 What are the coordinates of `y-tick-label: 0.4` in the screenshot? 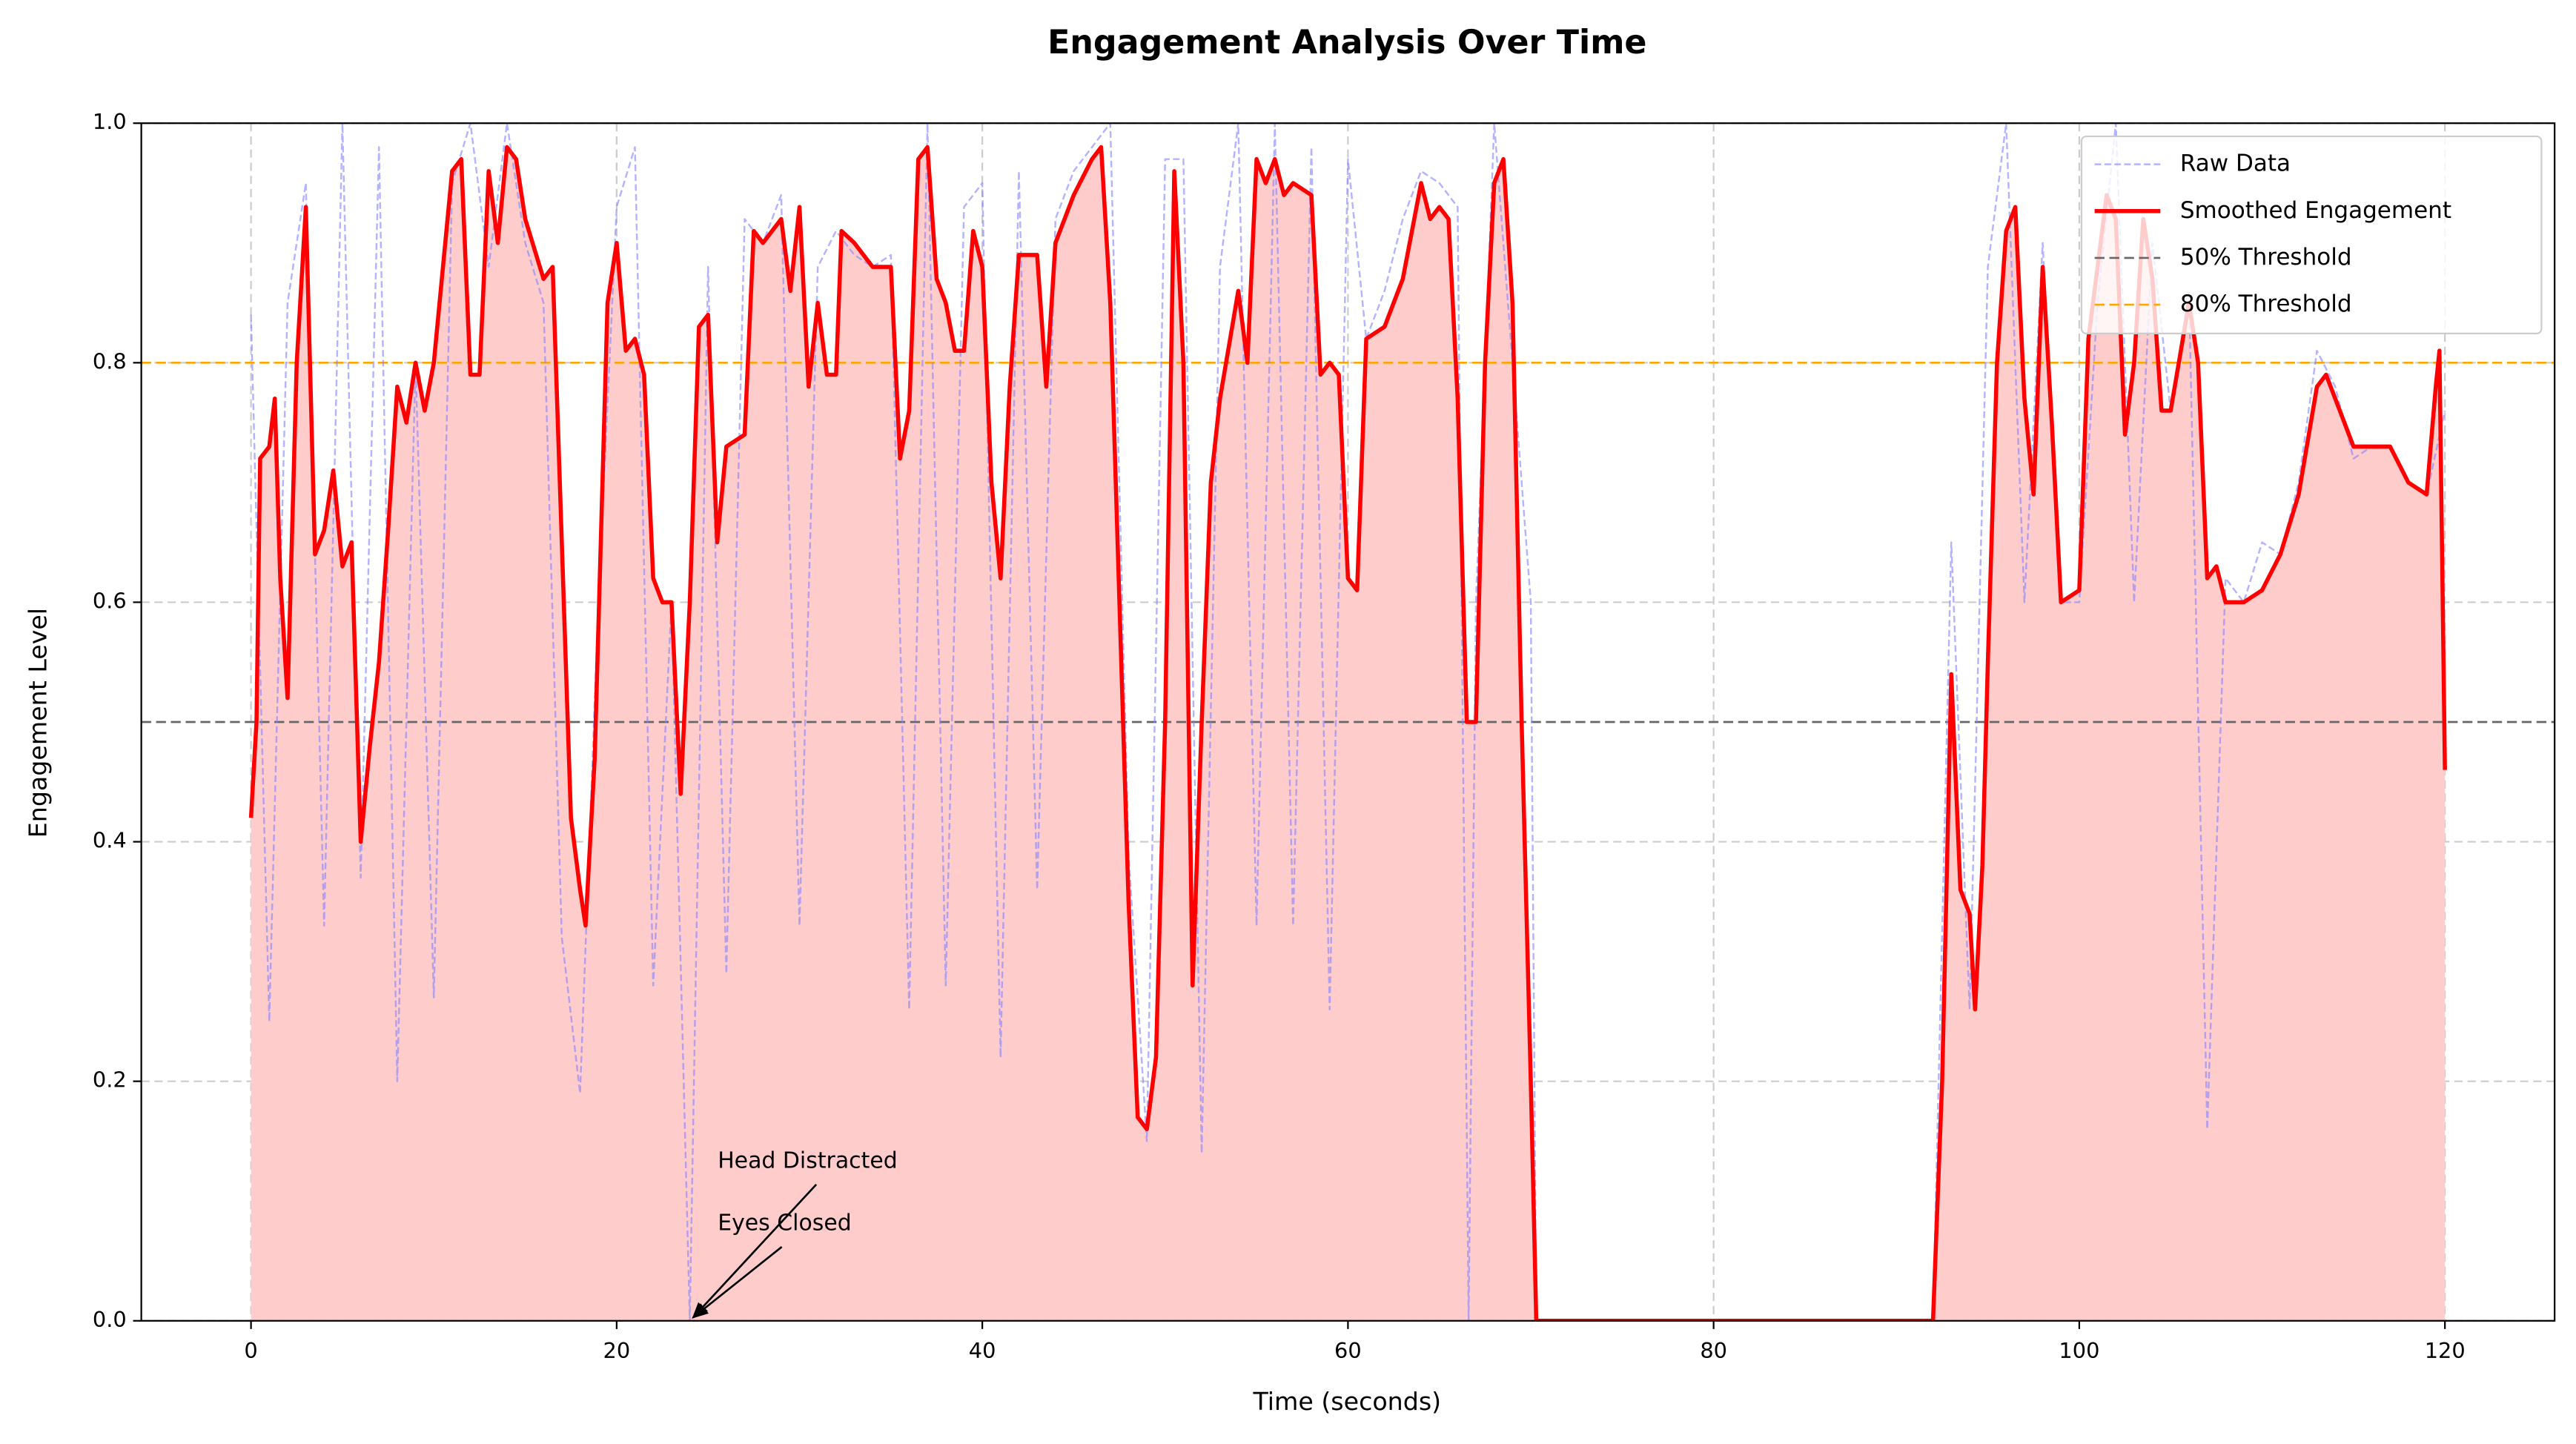 It's located at (110, 840).